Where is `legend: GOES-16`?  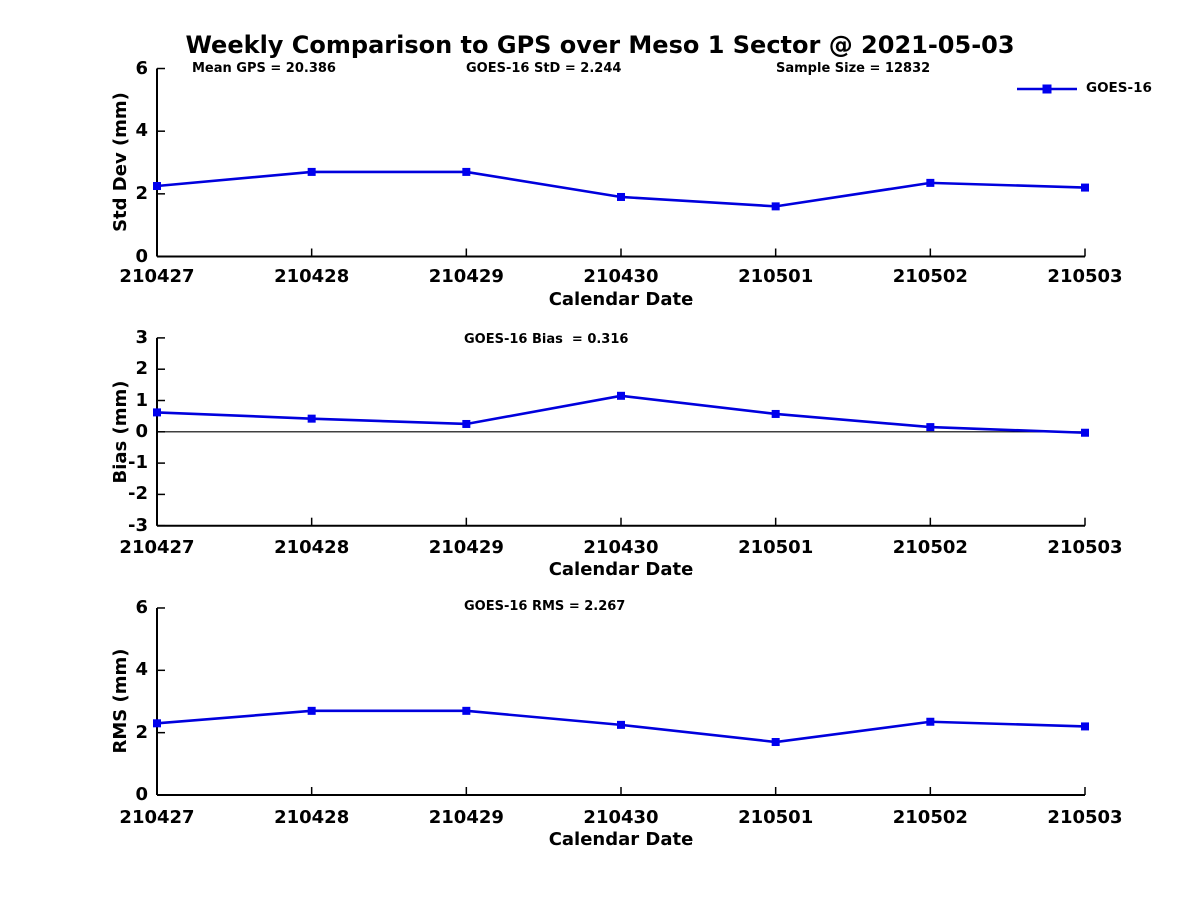 legend: GOES-16 is located at coordinates (1084, 89).